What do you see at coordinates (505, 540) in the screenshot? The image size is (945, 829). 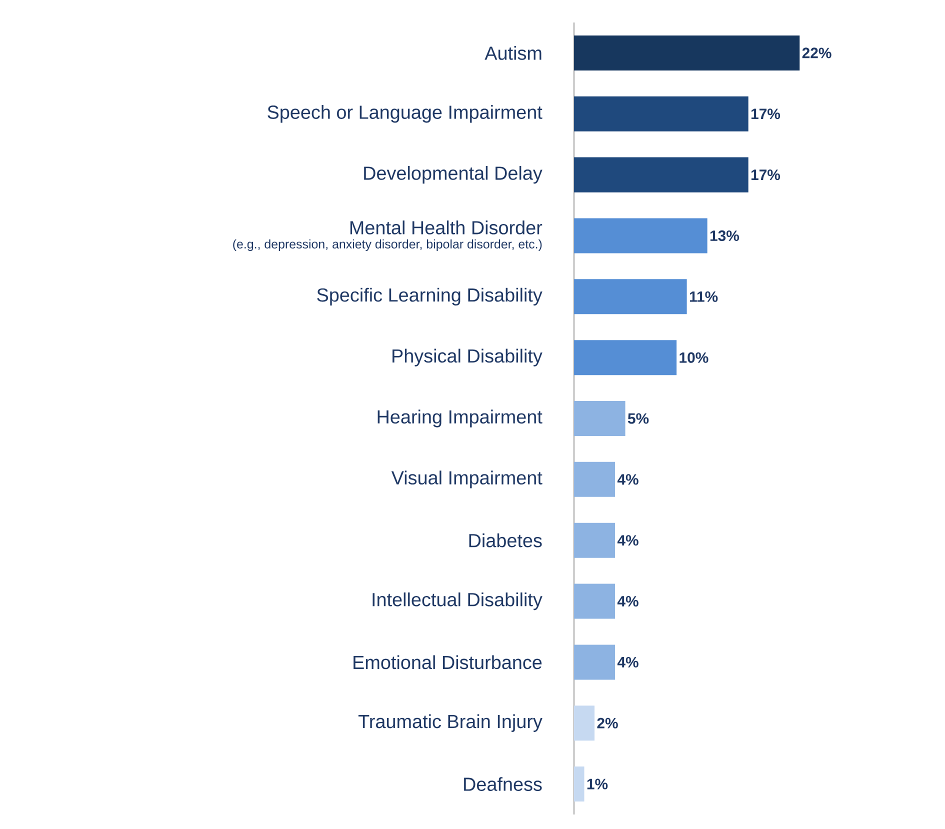 I see `y-tick-label: Diabetes` at bounding box center [505, 540].